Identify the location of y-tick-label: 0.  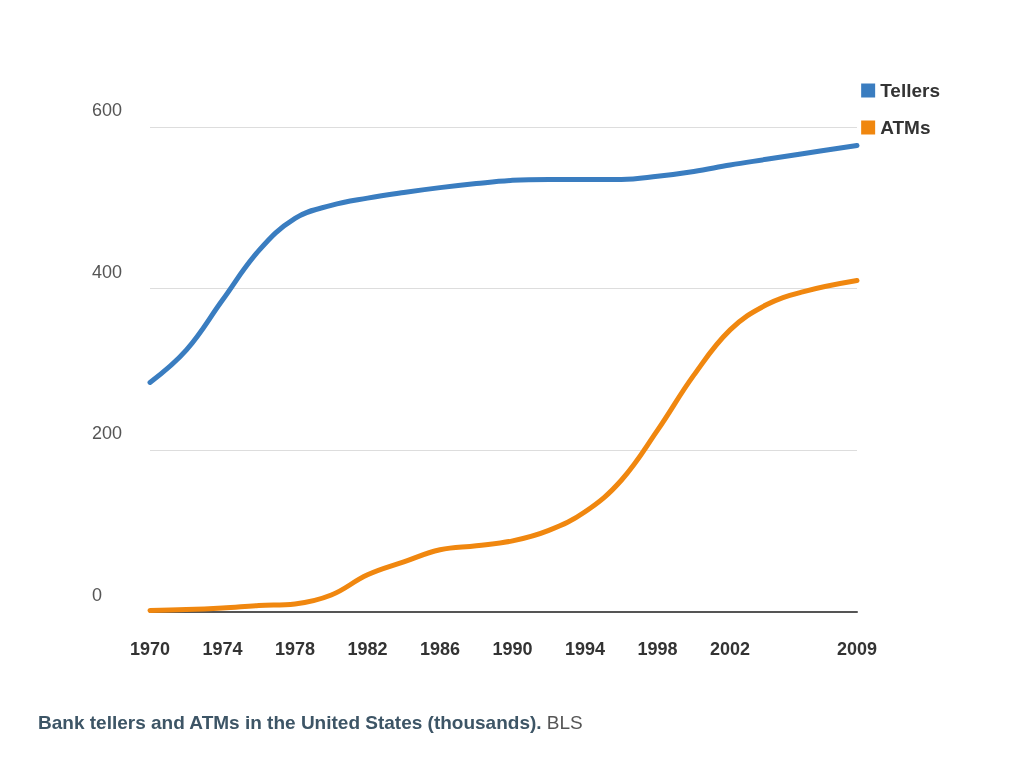
(97, 595).